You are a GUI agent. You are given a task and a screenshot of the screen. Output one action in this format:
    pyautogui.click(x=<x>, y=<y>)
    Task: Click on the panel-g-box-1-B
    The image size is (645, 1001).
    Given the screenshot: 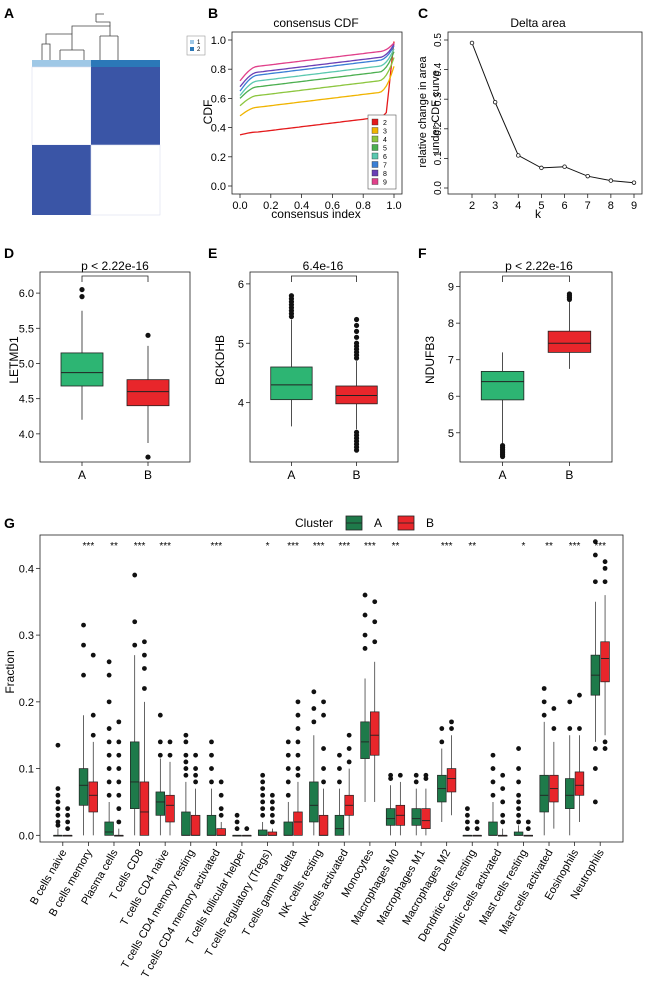 What is the action you would take?
    pyautogui.click(x=93, y=797)
    